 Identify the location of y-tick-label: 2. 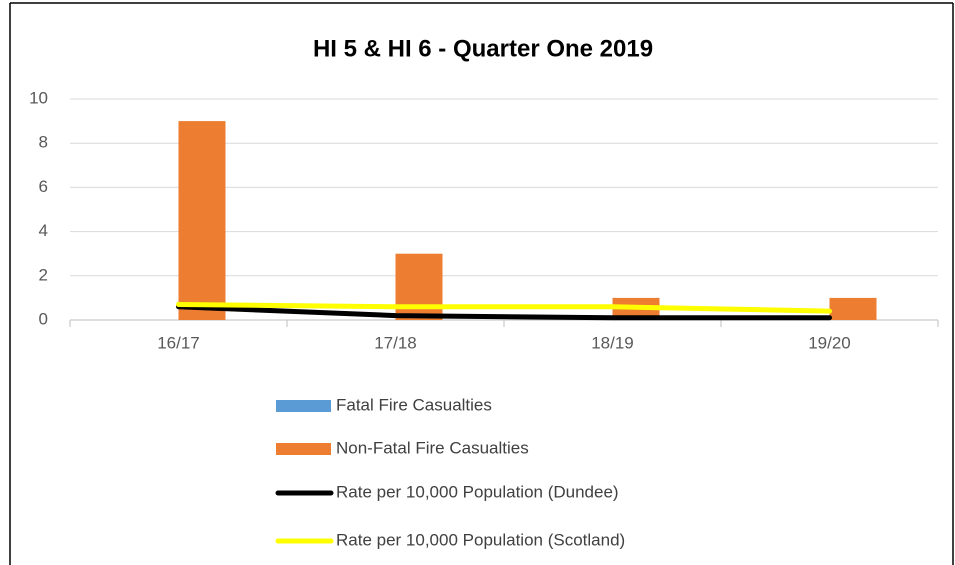
(43, 274).